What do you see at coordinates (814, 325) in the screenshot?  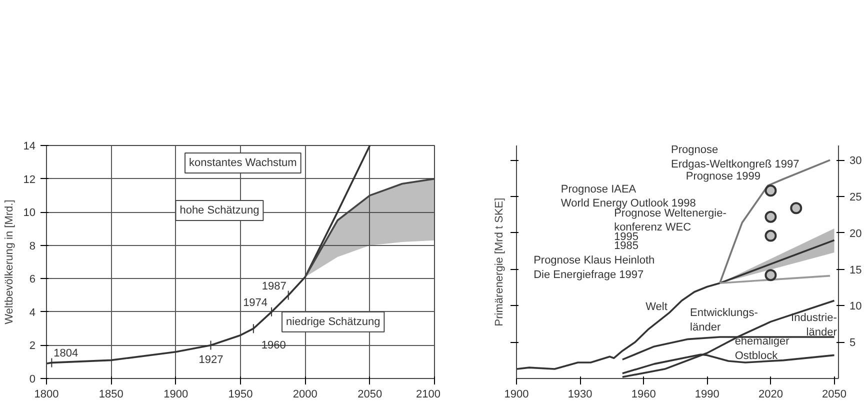 I see `annotation: Industrie- länder` at bounding box center [814, 325].